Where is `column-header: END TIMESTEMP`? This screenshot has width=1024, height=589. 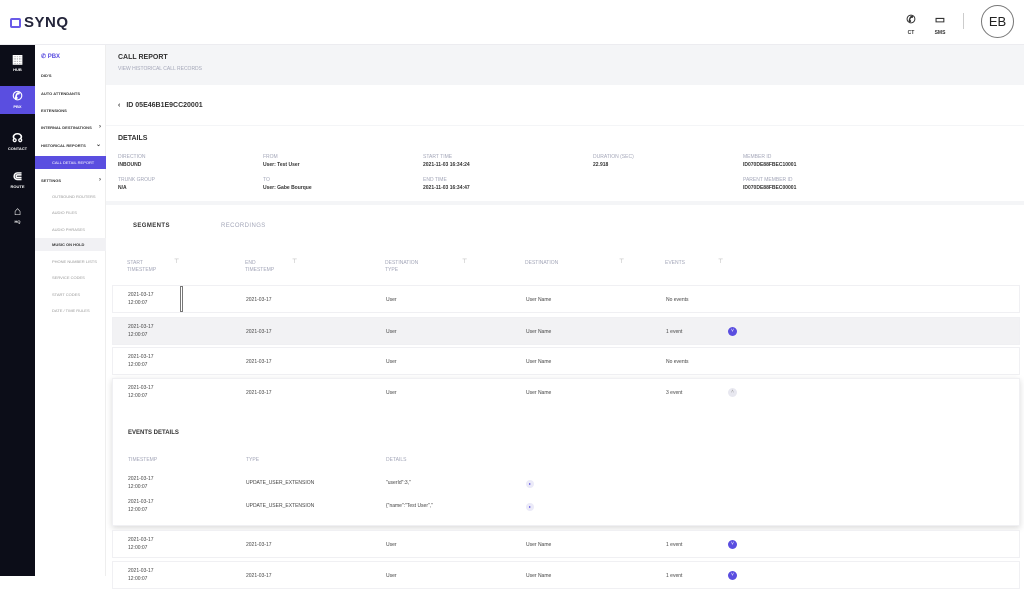 column-header: END TIMESTEMP is located at coordinates (260, 266).